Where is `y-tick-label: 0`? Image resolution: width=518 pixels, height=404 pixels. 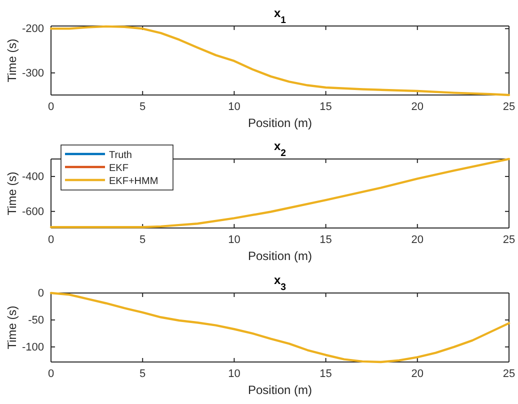
y-tick-label: 0 is located at coordinates (41, 294).